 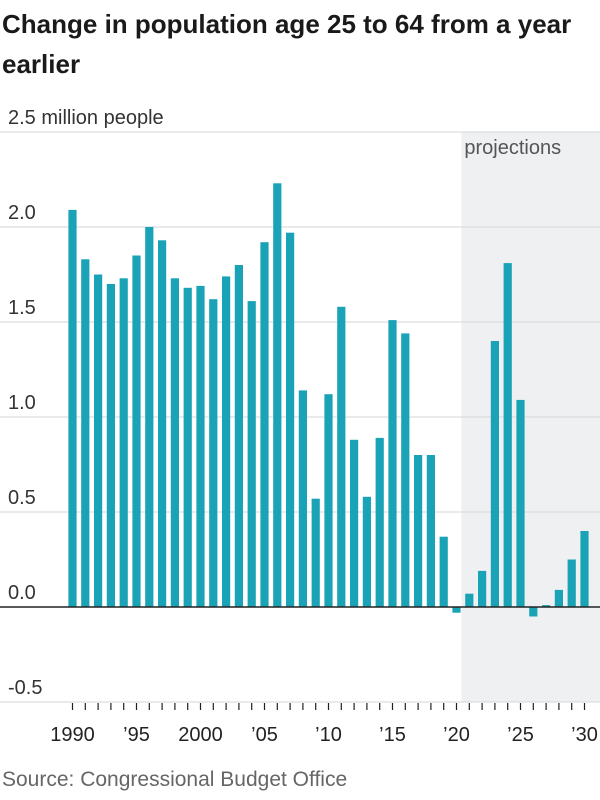 I want to click on y-tick-label-1: 2.0, so click(x=22, y=213).